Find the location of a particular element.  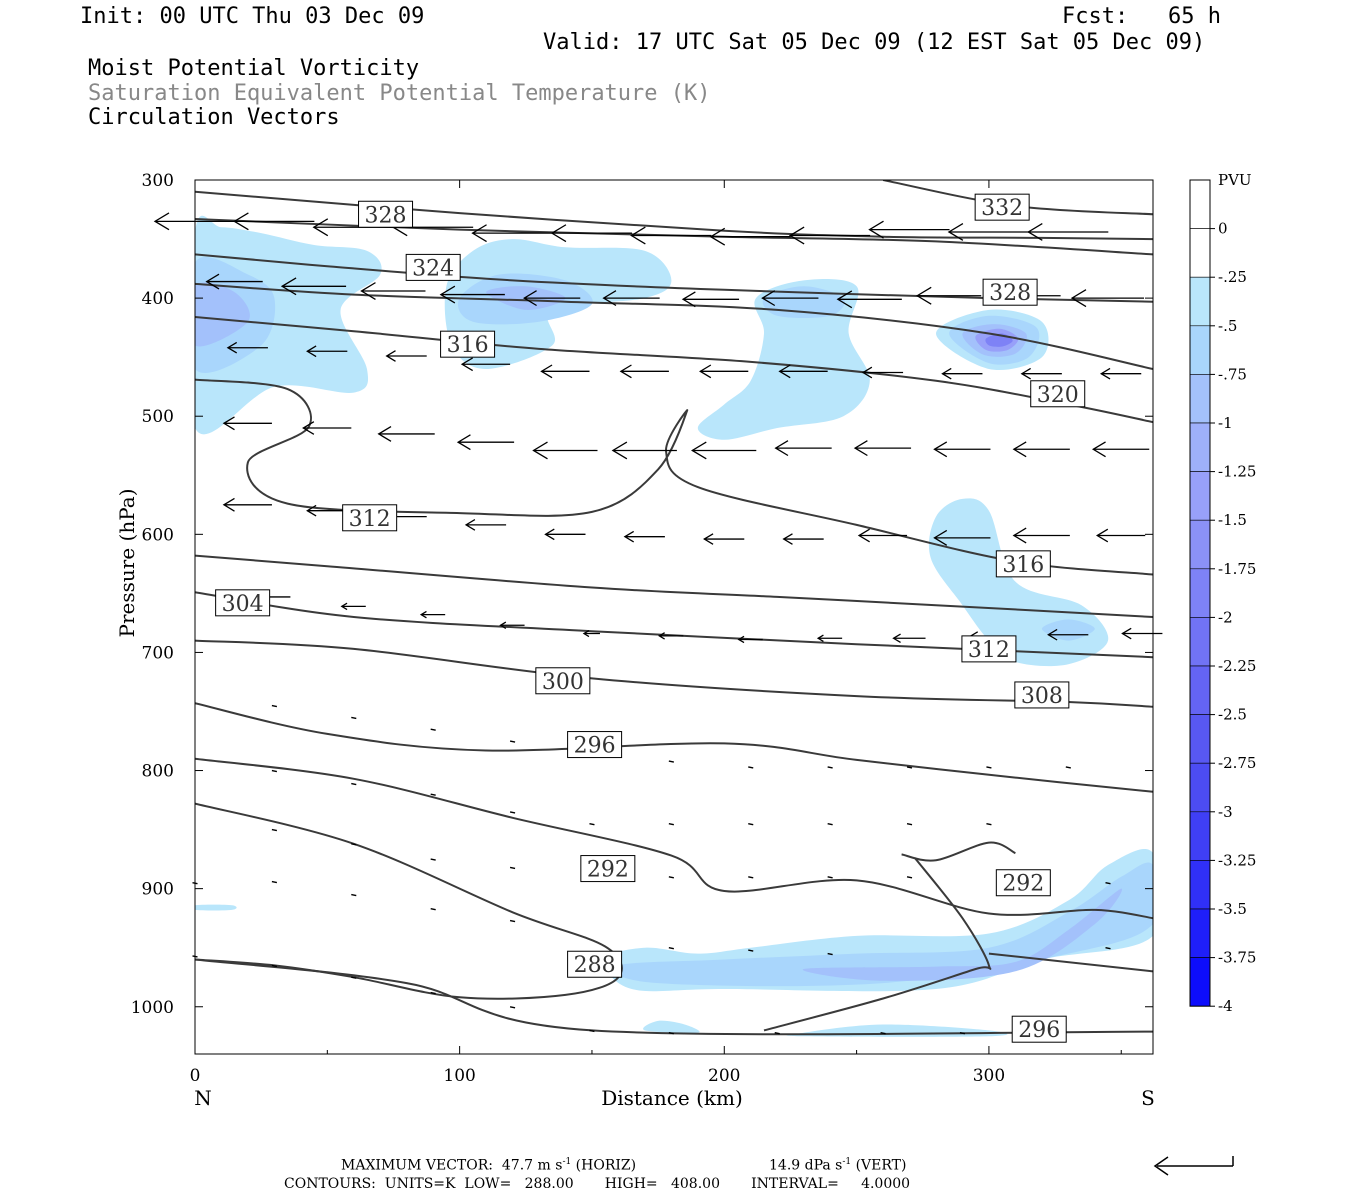

max-vector-vert-value: 14.9 dPa s is located at coordinates (806, 1165).